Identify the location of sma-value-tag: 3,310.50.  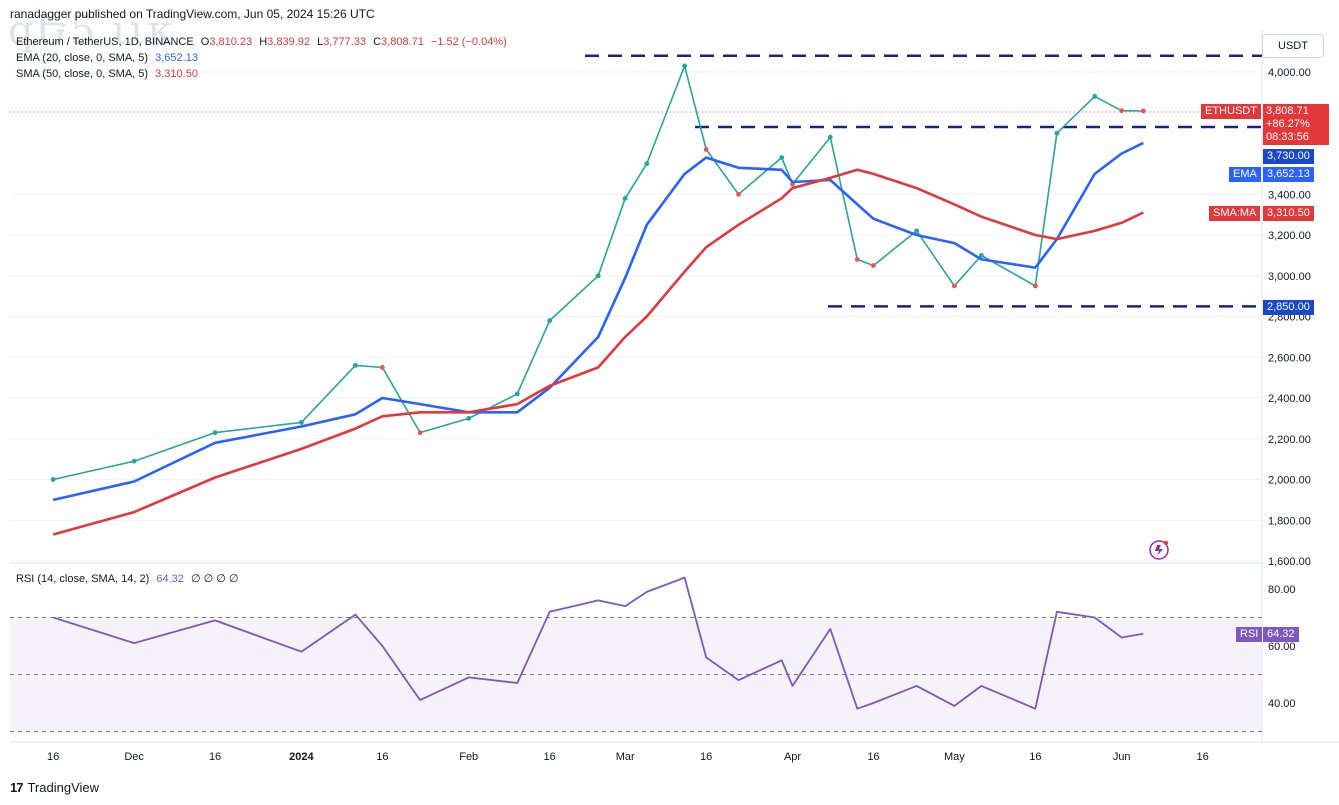
(1288, 213).